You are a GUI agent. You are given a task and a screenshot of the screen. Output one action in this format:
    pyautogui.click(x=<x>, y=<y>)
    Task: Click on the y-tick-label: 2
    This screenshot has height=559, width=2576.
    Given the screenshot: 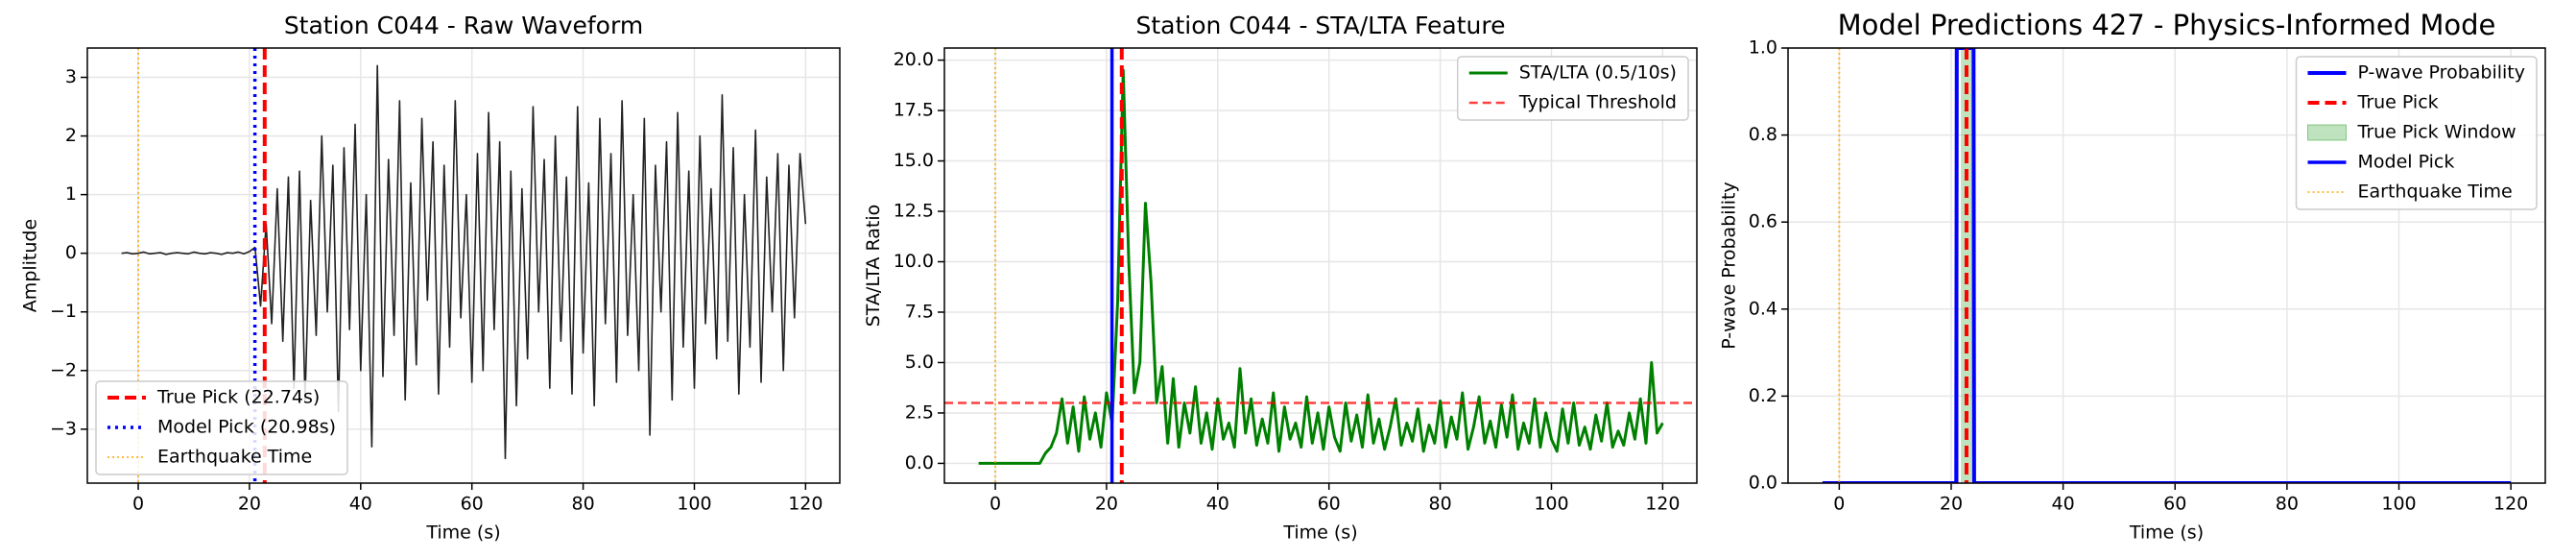 What is the action you would take?
    pyautogui.click(x=71, y=135)
    